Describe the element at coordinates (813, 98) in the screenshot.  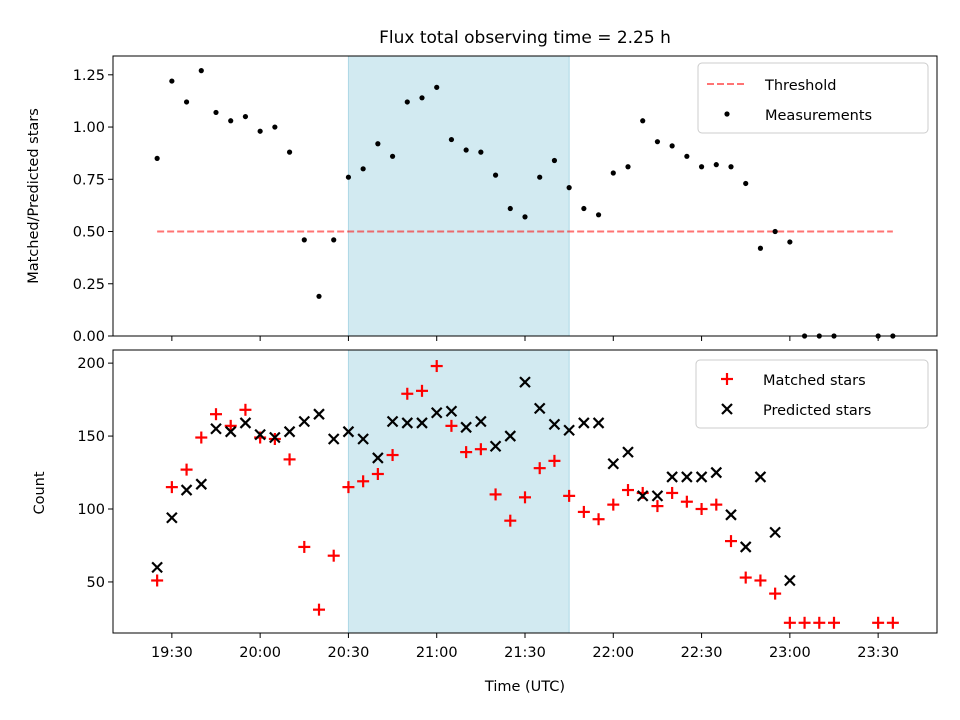
I see `top-legend: Threshold Measurements` at that location.